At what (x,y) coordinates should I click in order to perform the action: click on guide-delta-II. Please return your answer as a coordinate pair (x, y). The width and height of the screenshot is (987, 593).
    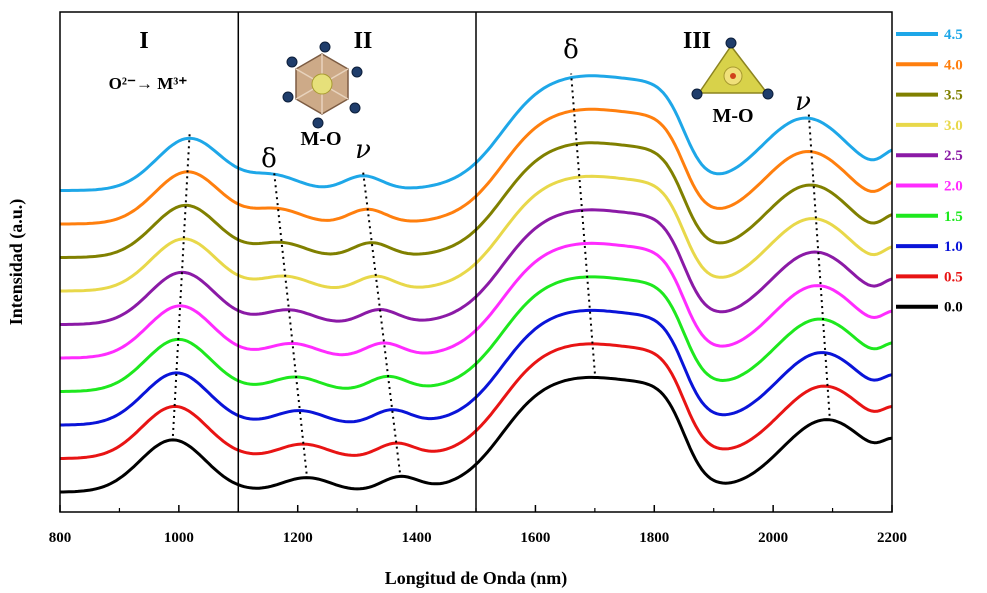
    Looking at the image, I should click on (290, 322).